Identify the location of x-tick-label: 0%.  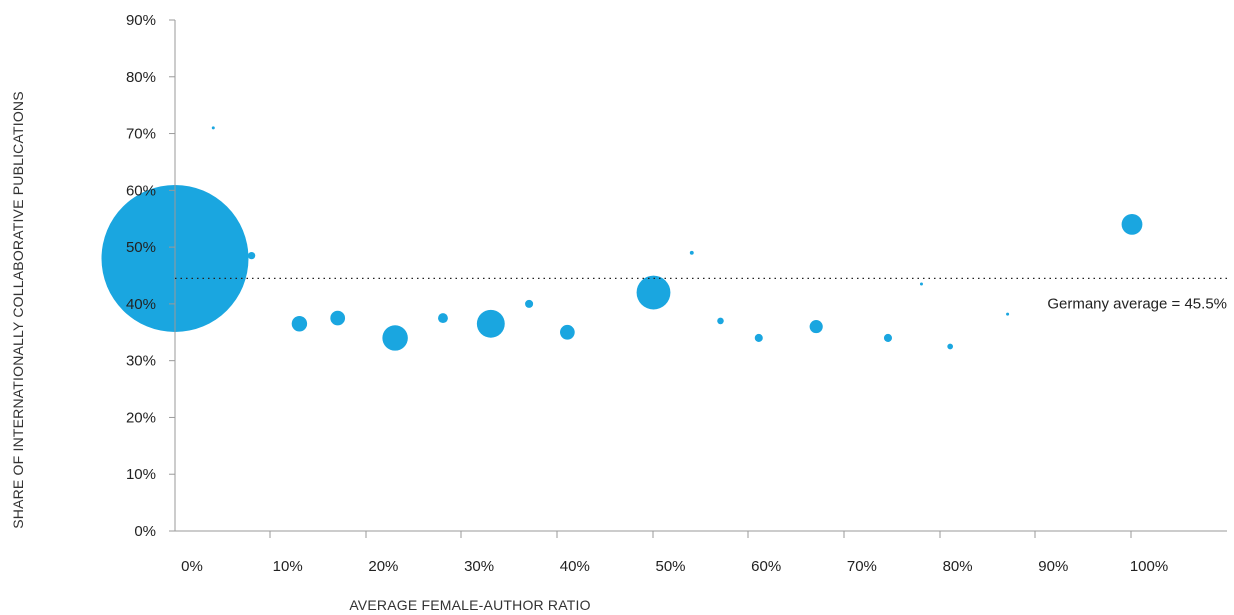
(192, 566).